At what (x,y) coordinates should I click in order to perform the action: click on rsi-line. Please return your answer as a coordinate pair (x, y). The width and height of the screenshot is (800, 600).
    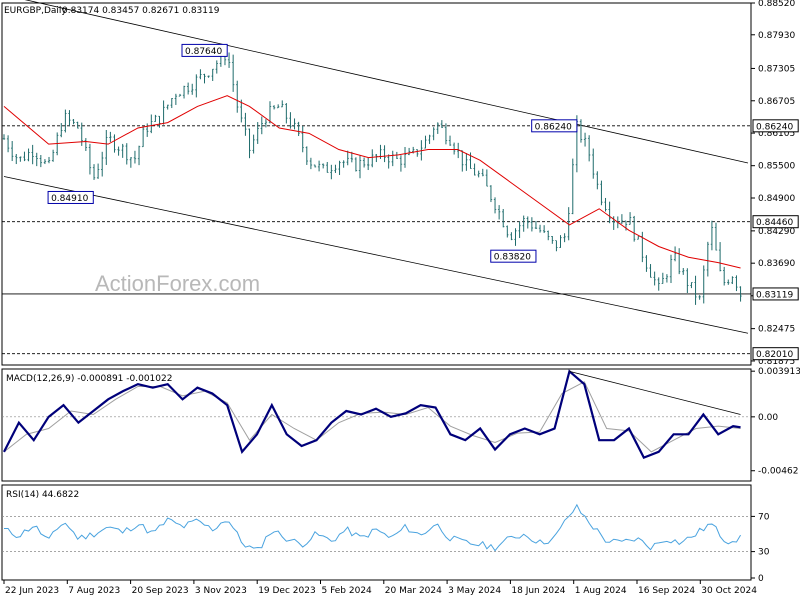
    Looking at the image, I should click on (372, 527).